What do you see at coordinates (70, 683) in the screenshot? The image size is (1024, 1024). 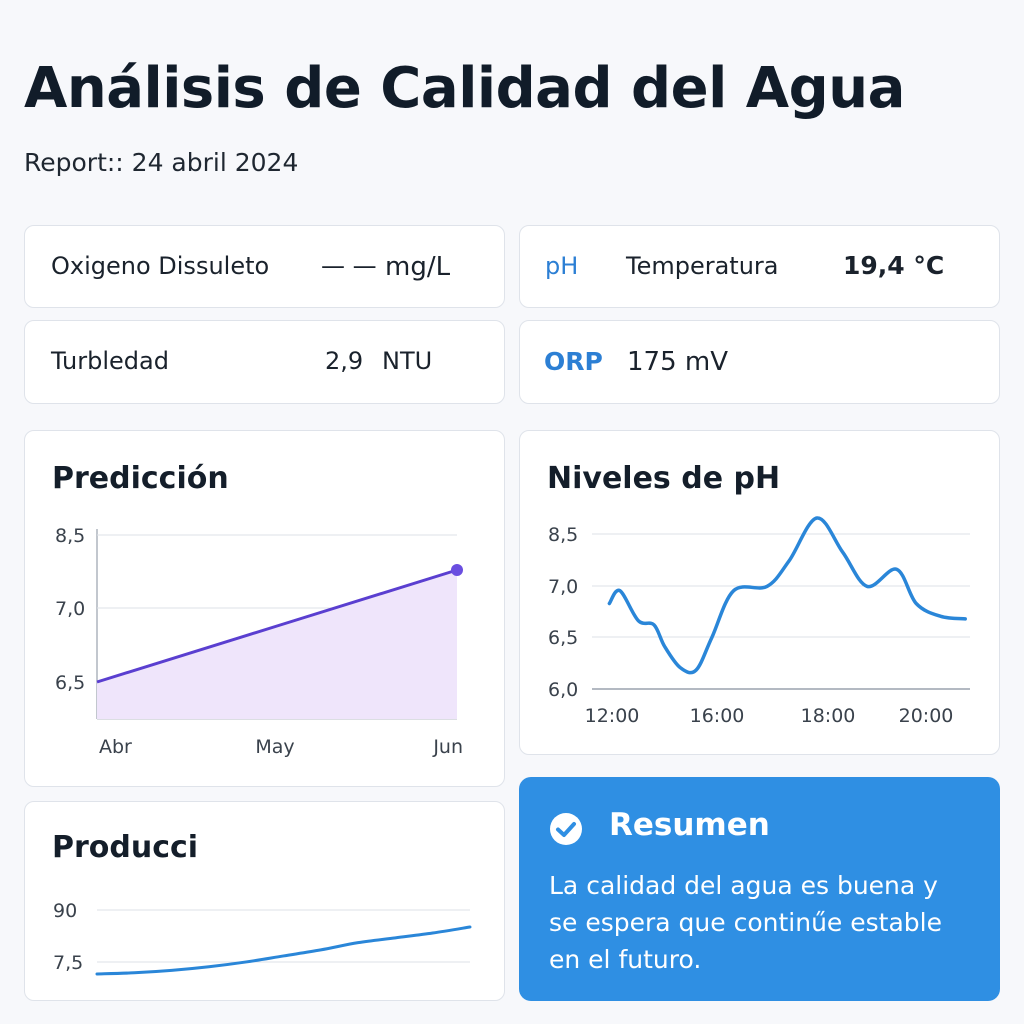 I see `prediction-y-tick-label: 6,5` at bounding box center [70, 683].